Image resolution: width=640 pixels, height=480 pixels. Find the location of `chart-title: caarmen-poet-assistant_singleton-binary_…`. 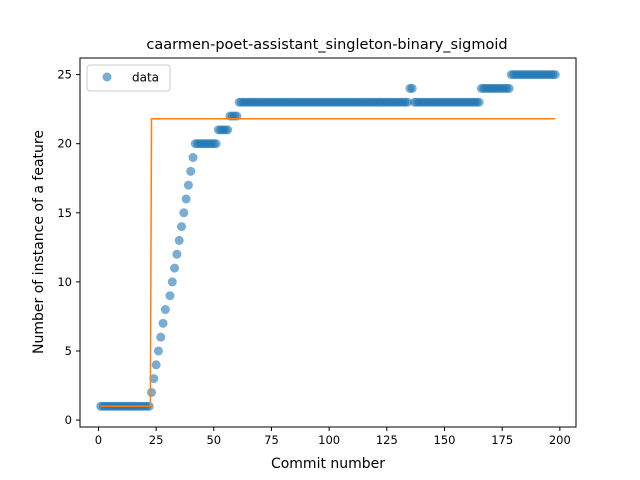

chart-title: caarmen-poet-assistant_singleton-binary_… is located at coordinates (326, 45).